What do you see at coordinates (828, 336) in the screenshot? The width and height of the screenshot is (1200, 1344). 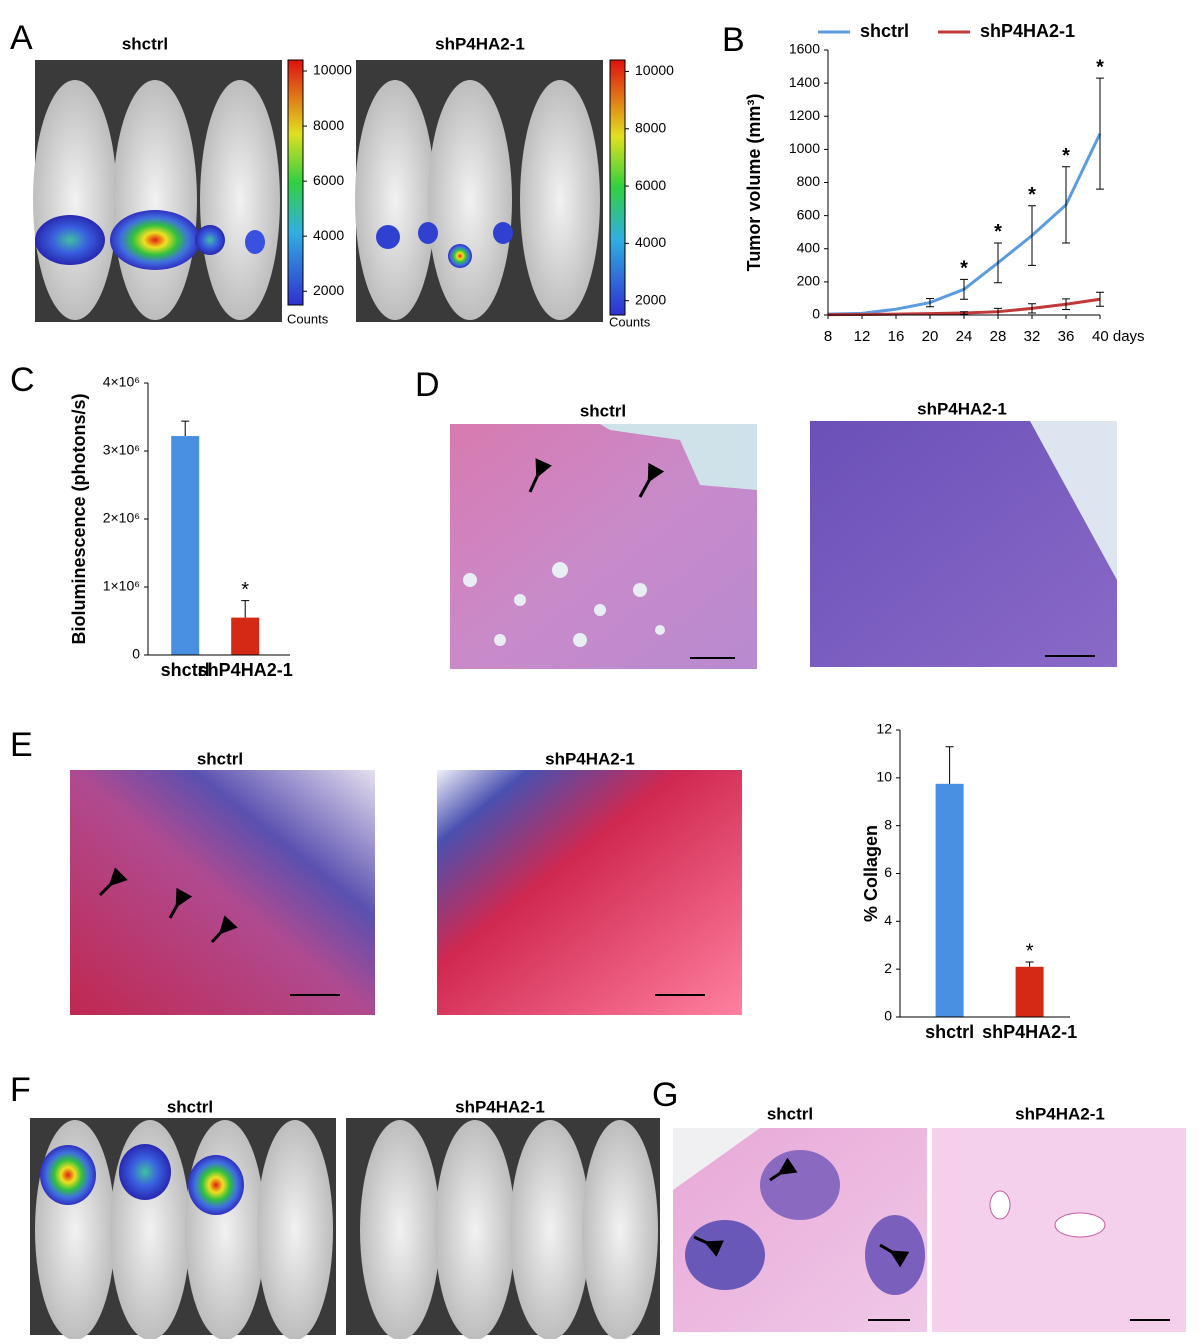 I see `x-tick-label: 8` at bounding box center [828, 336].